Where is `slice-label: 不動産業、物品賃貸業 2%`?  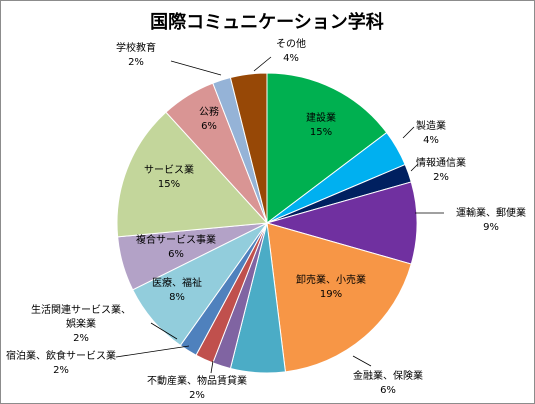
slice-label: 不動産業、物品賃貸業 2% is located at coordinates (197, 387).